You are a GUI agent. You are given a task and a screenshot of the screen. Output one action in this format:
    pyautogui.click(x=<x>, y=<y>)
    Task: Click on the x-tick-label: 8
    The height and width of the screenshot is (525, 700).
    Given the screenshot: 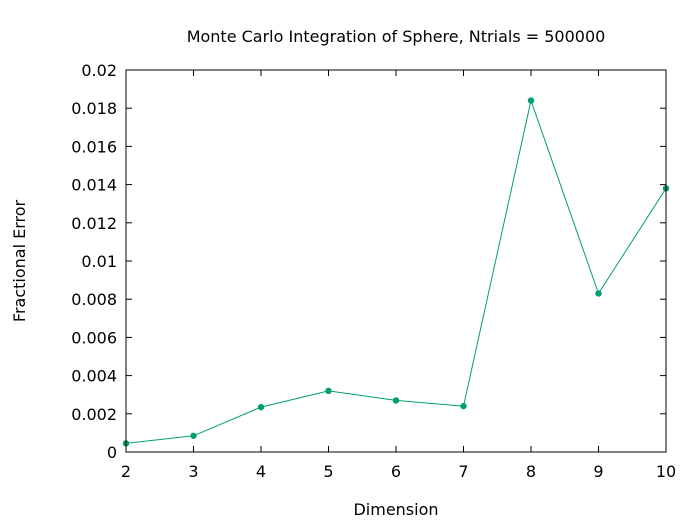 What is the action you would take?
    pyautogui.click(x=531, y=471)
    